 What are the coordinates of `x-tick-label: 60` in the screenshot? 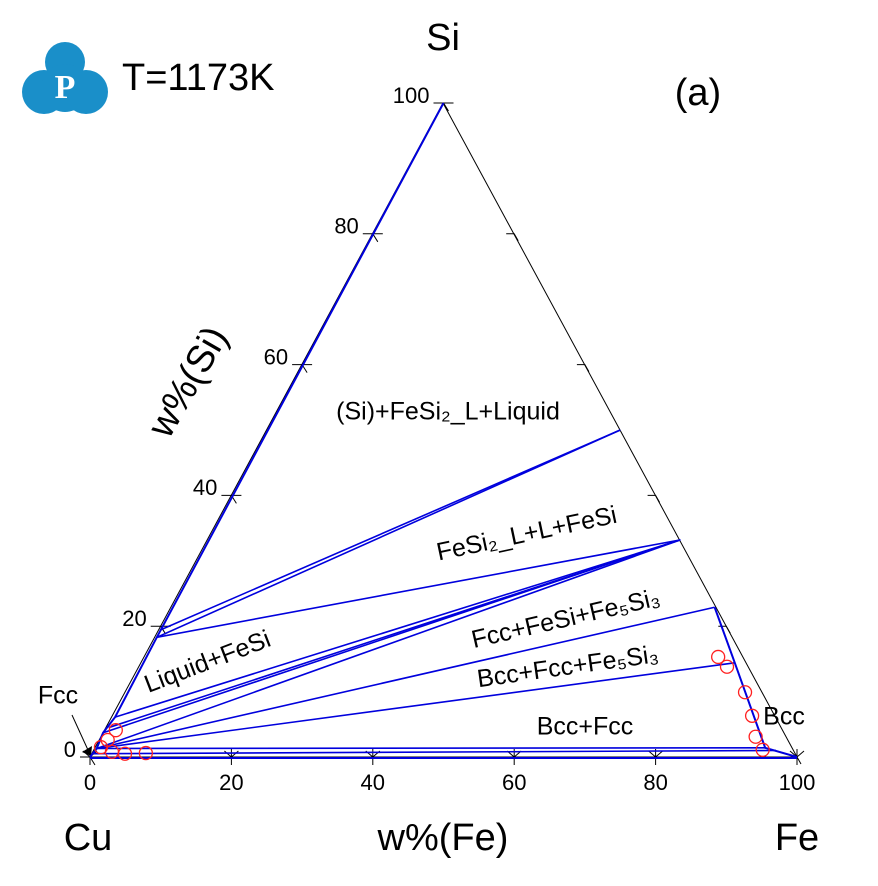 It's located at (514, 782).